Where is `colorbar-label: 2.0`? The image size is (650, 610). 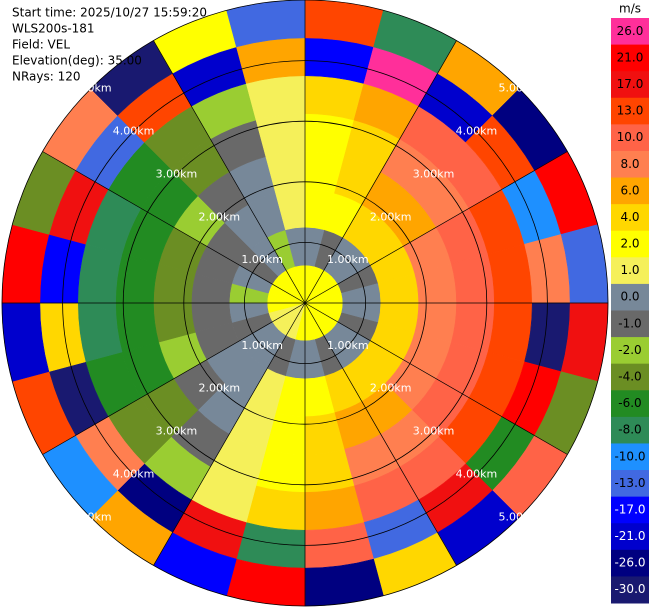 colorbar-label: 2.0 is located at coordinates (629, 244).